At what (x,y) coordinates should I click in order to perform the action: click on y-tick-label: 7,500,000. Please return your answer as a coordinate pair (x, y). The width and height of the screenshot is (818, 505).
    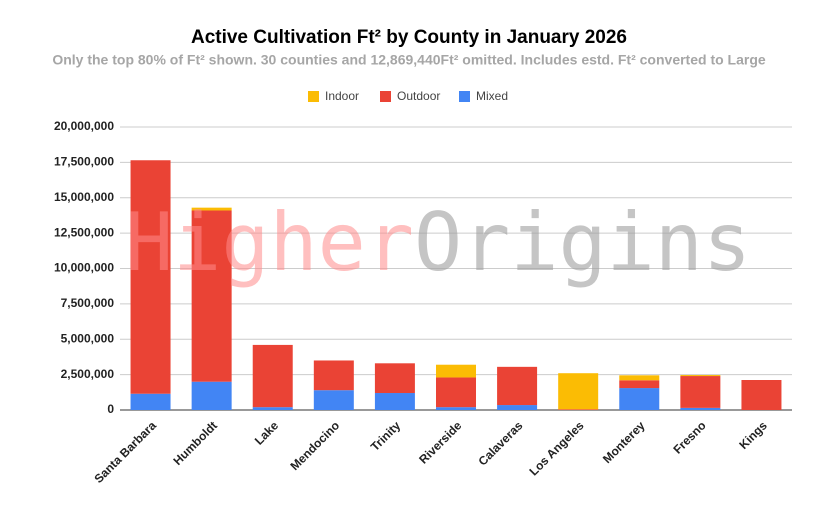
    Looking at the image, I should click on (88, 303).